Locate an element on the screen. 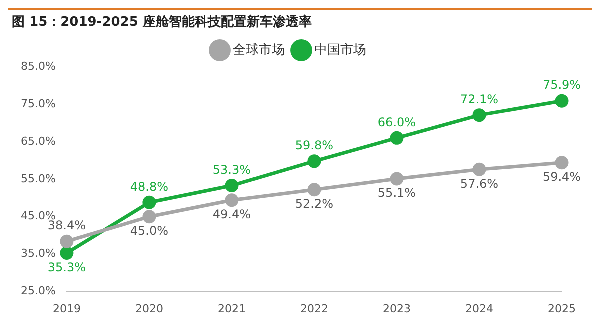 Image resolution: width=600 pixels, height=325 pixels. y-tick-label: 85.0% is located at coordinates (38, 66).